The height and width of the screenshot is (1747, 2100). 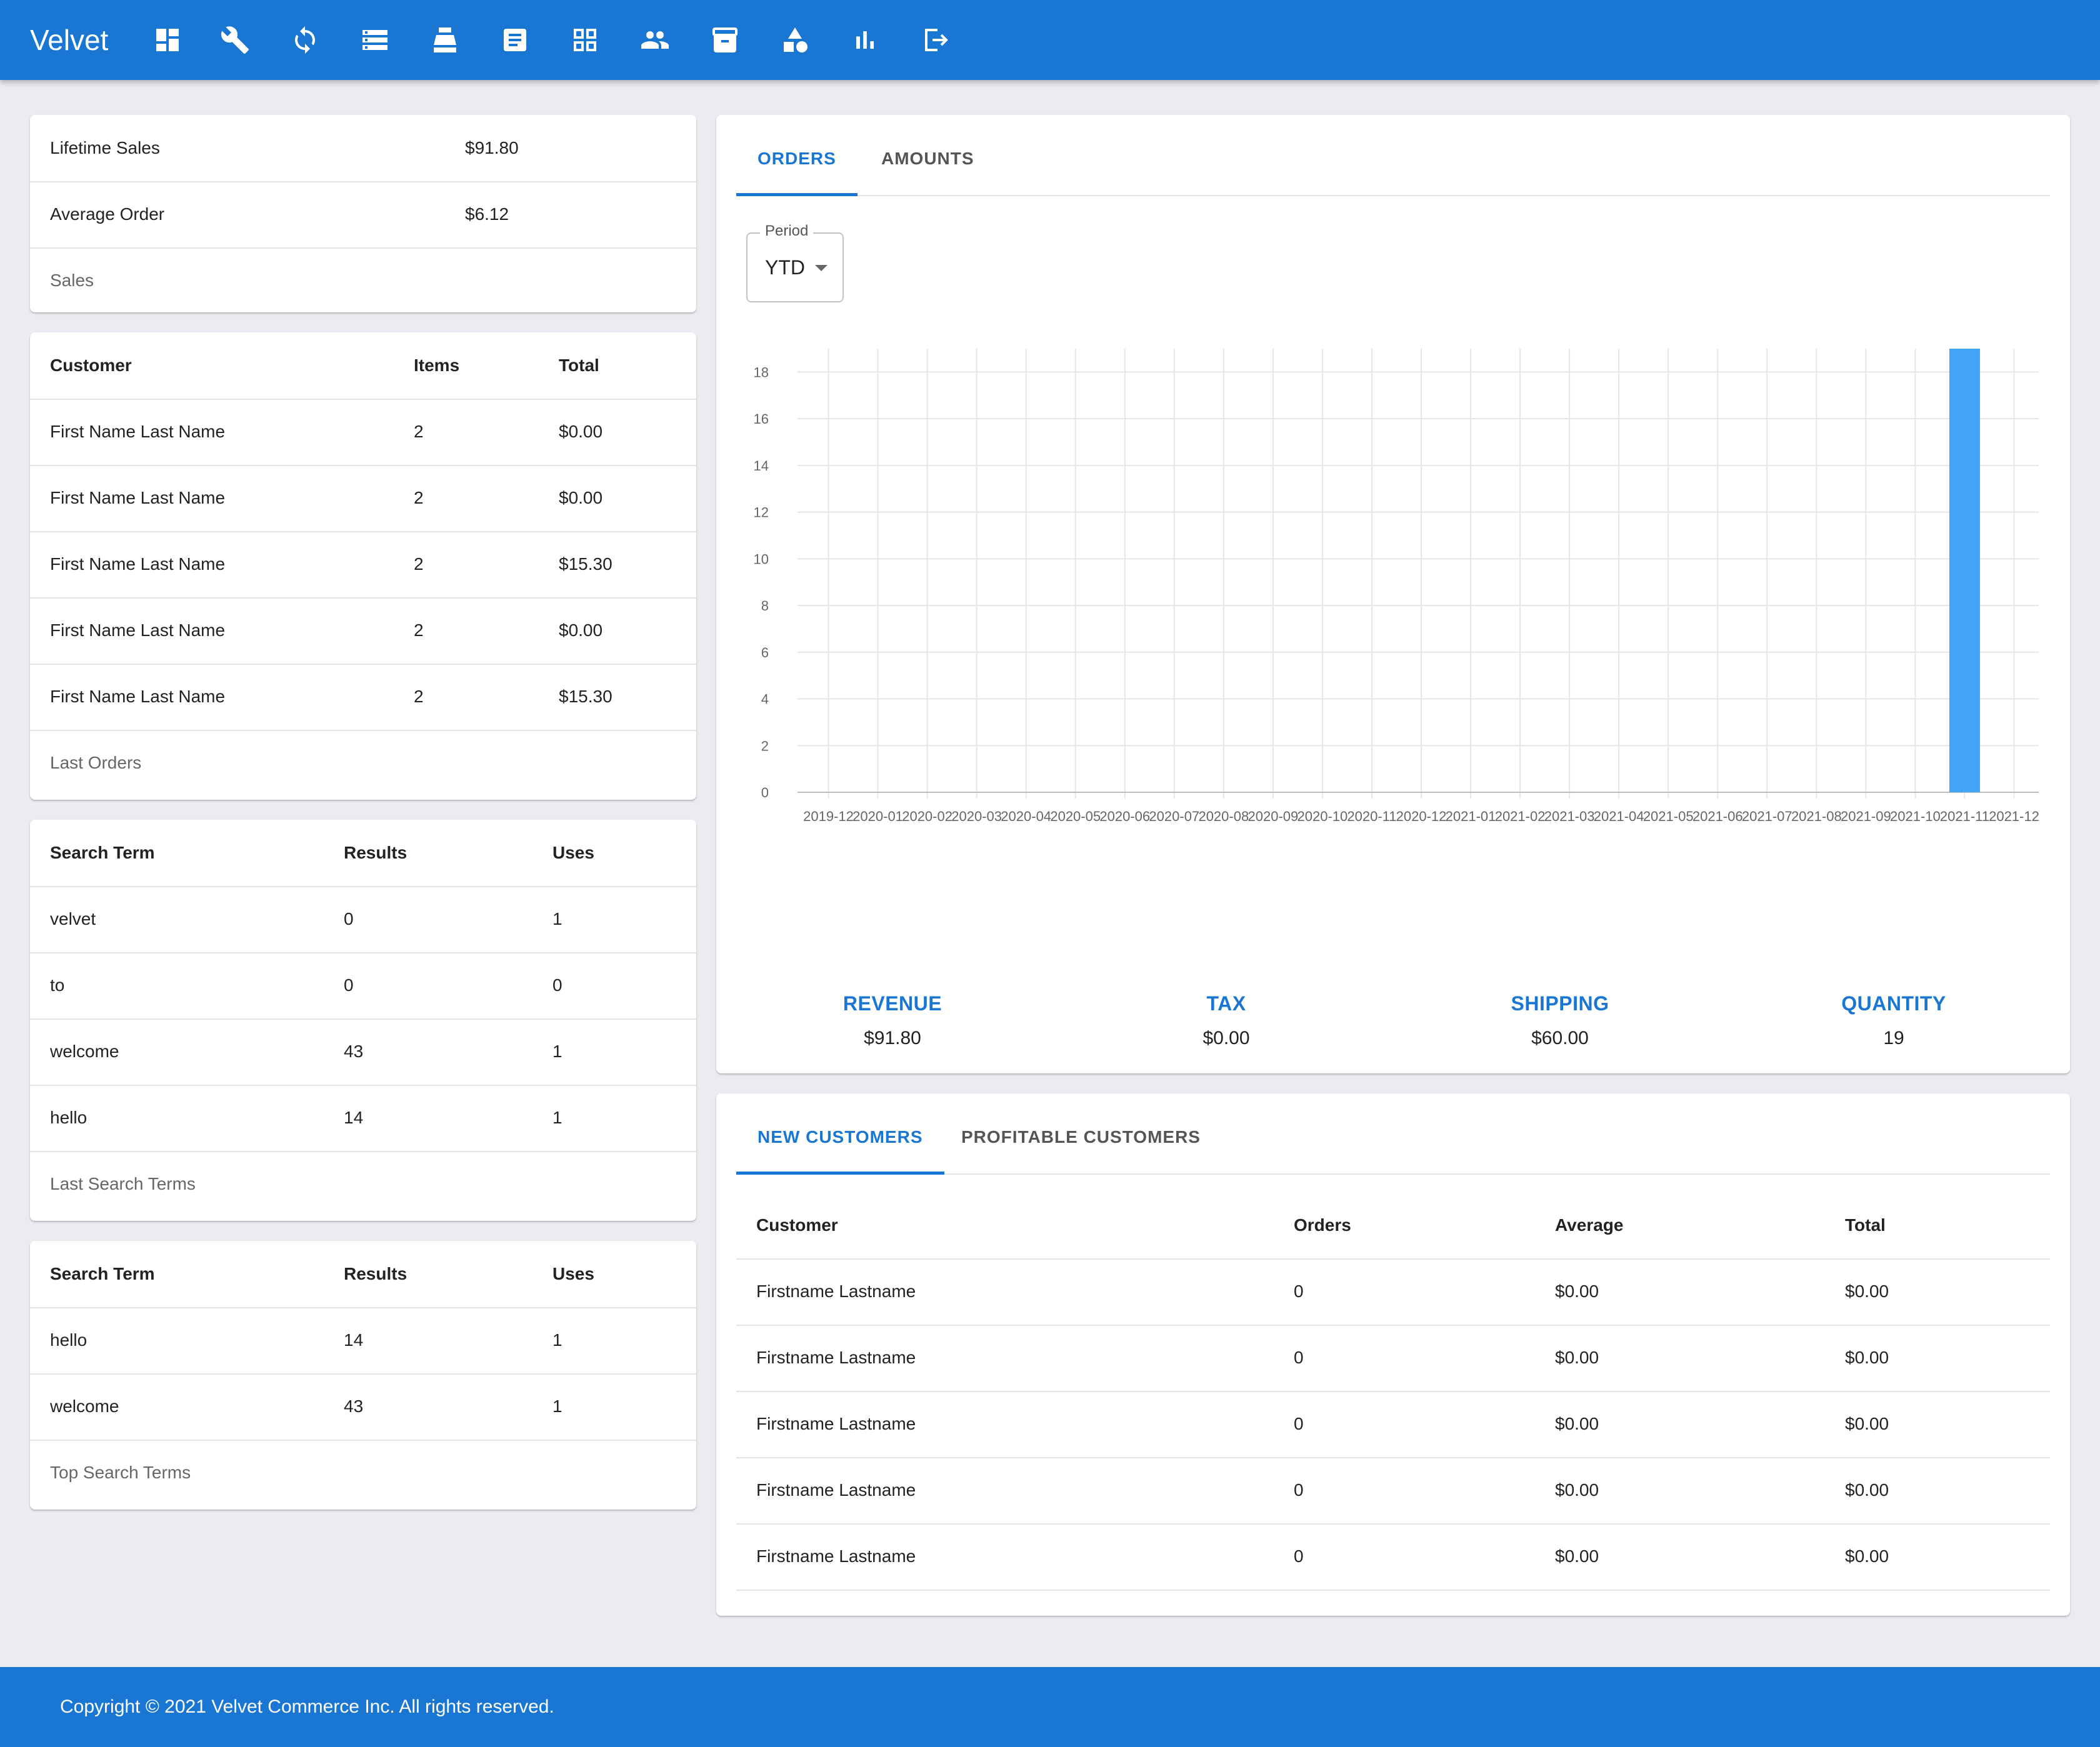 What do you see at coordinates (1026, 816) in the screenshot?
I see `x-tick-label: 2020-04` at bounding box center [1026, 816].